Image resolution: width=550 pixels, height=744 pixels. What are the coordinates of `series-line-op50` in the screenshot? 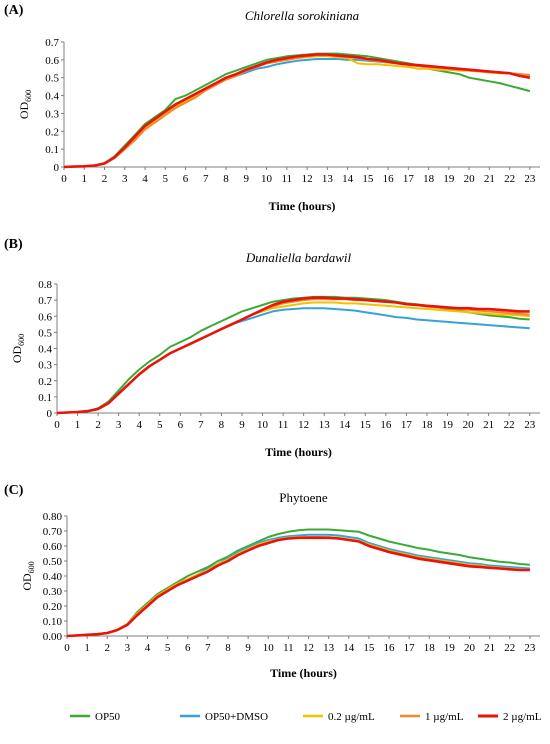 It's located at (293, 354).